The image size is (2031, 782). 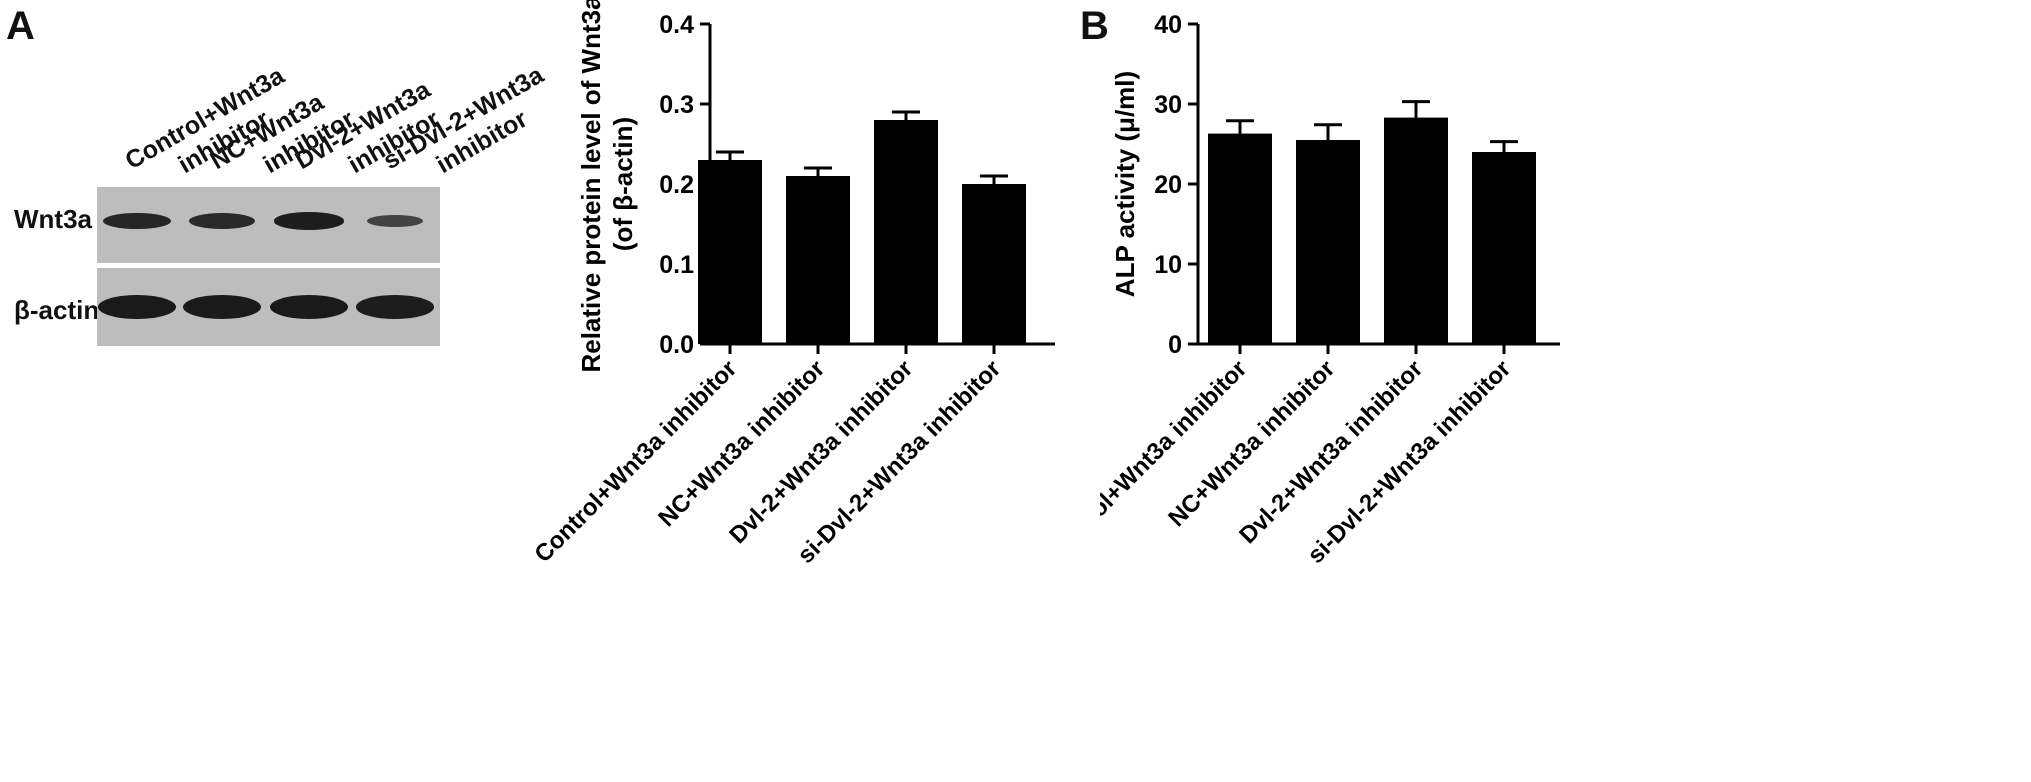 I want to click on blot-strip-beta-actin, so click(x=268, y=307).